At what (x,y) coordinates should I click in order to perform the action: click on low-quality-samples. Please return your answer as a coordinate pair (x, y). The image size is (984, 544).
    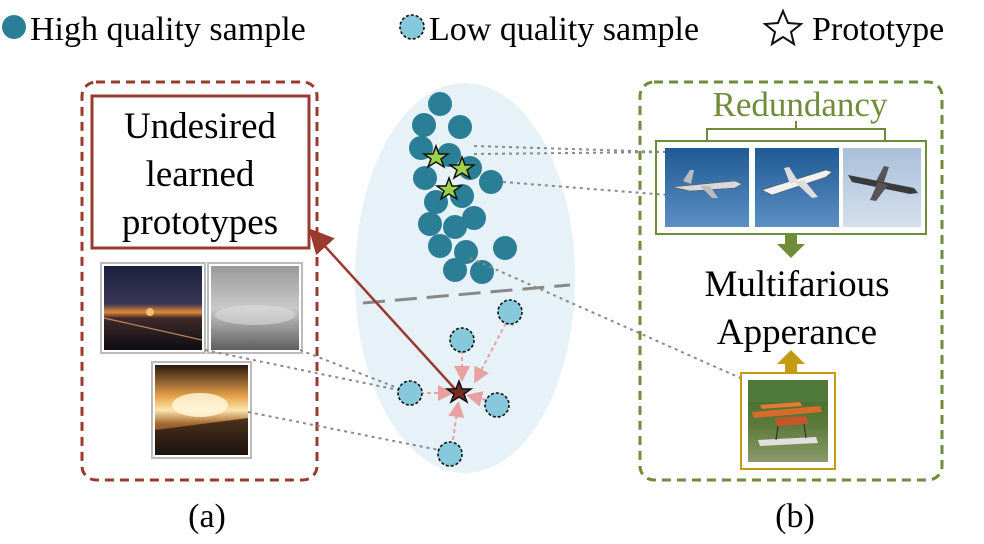
    Looking at the image, I should click on (460, 383).